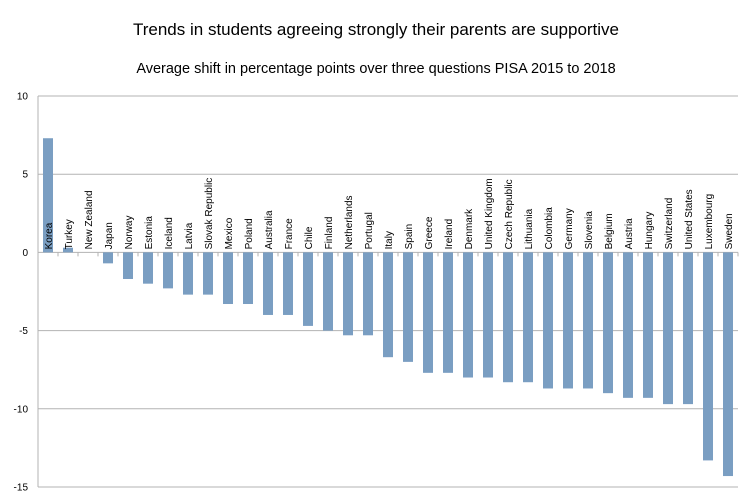 The image size is (752, 502). Describe the element at coordinates (709, 222) in the screenshot. I see `category-label: Luxembourg` at that location.